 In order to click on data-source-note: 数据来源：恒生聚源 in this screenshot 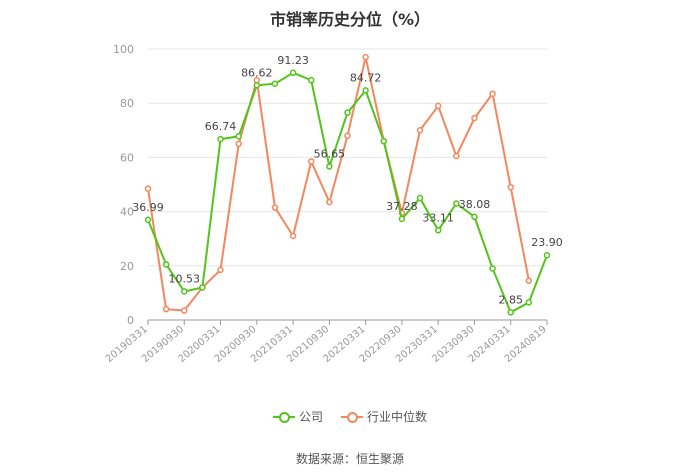, I will do `click(349, 459)`.